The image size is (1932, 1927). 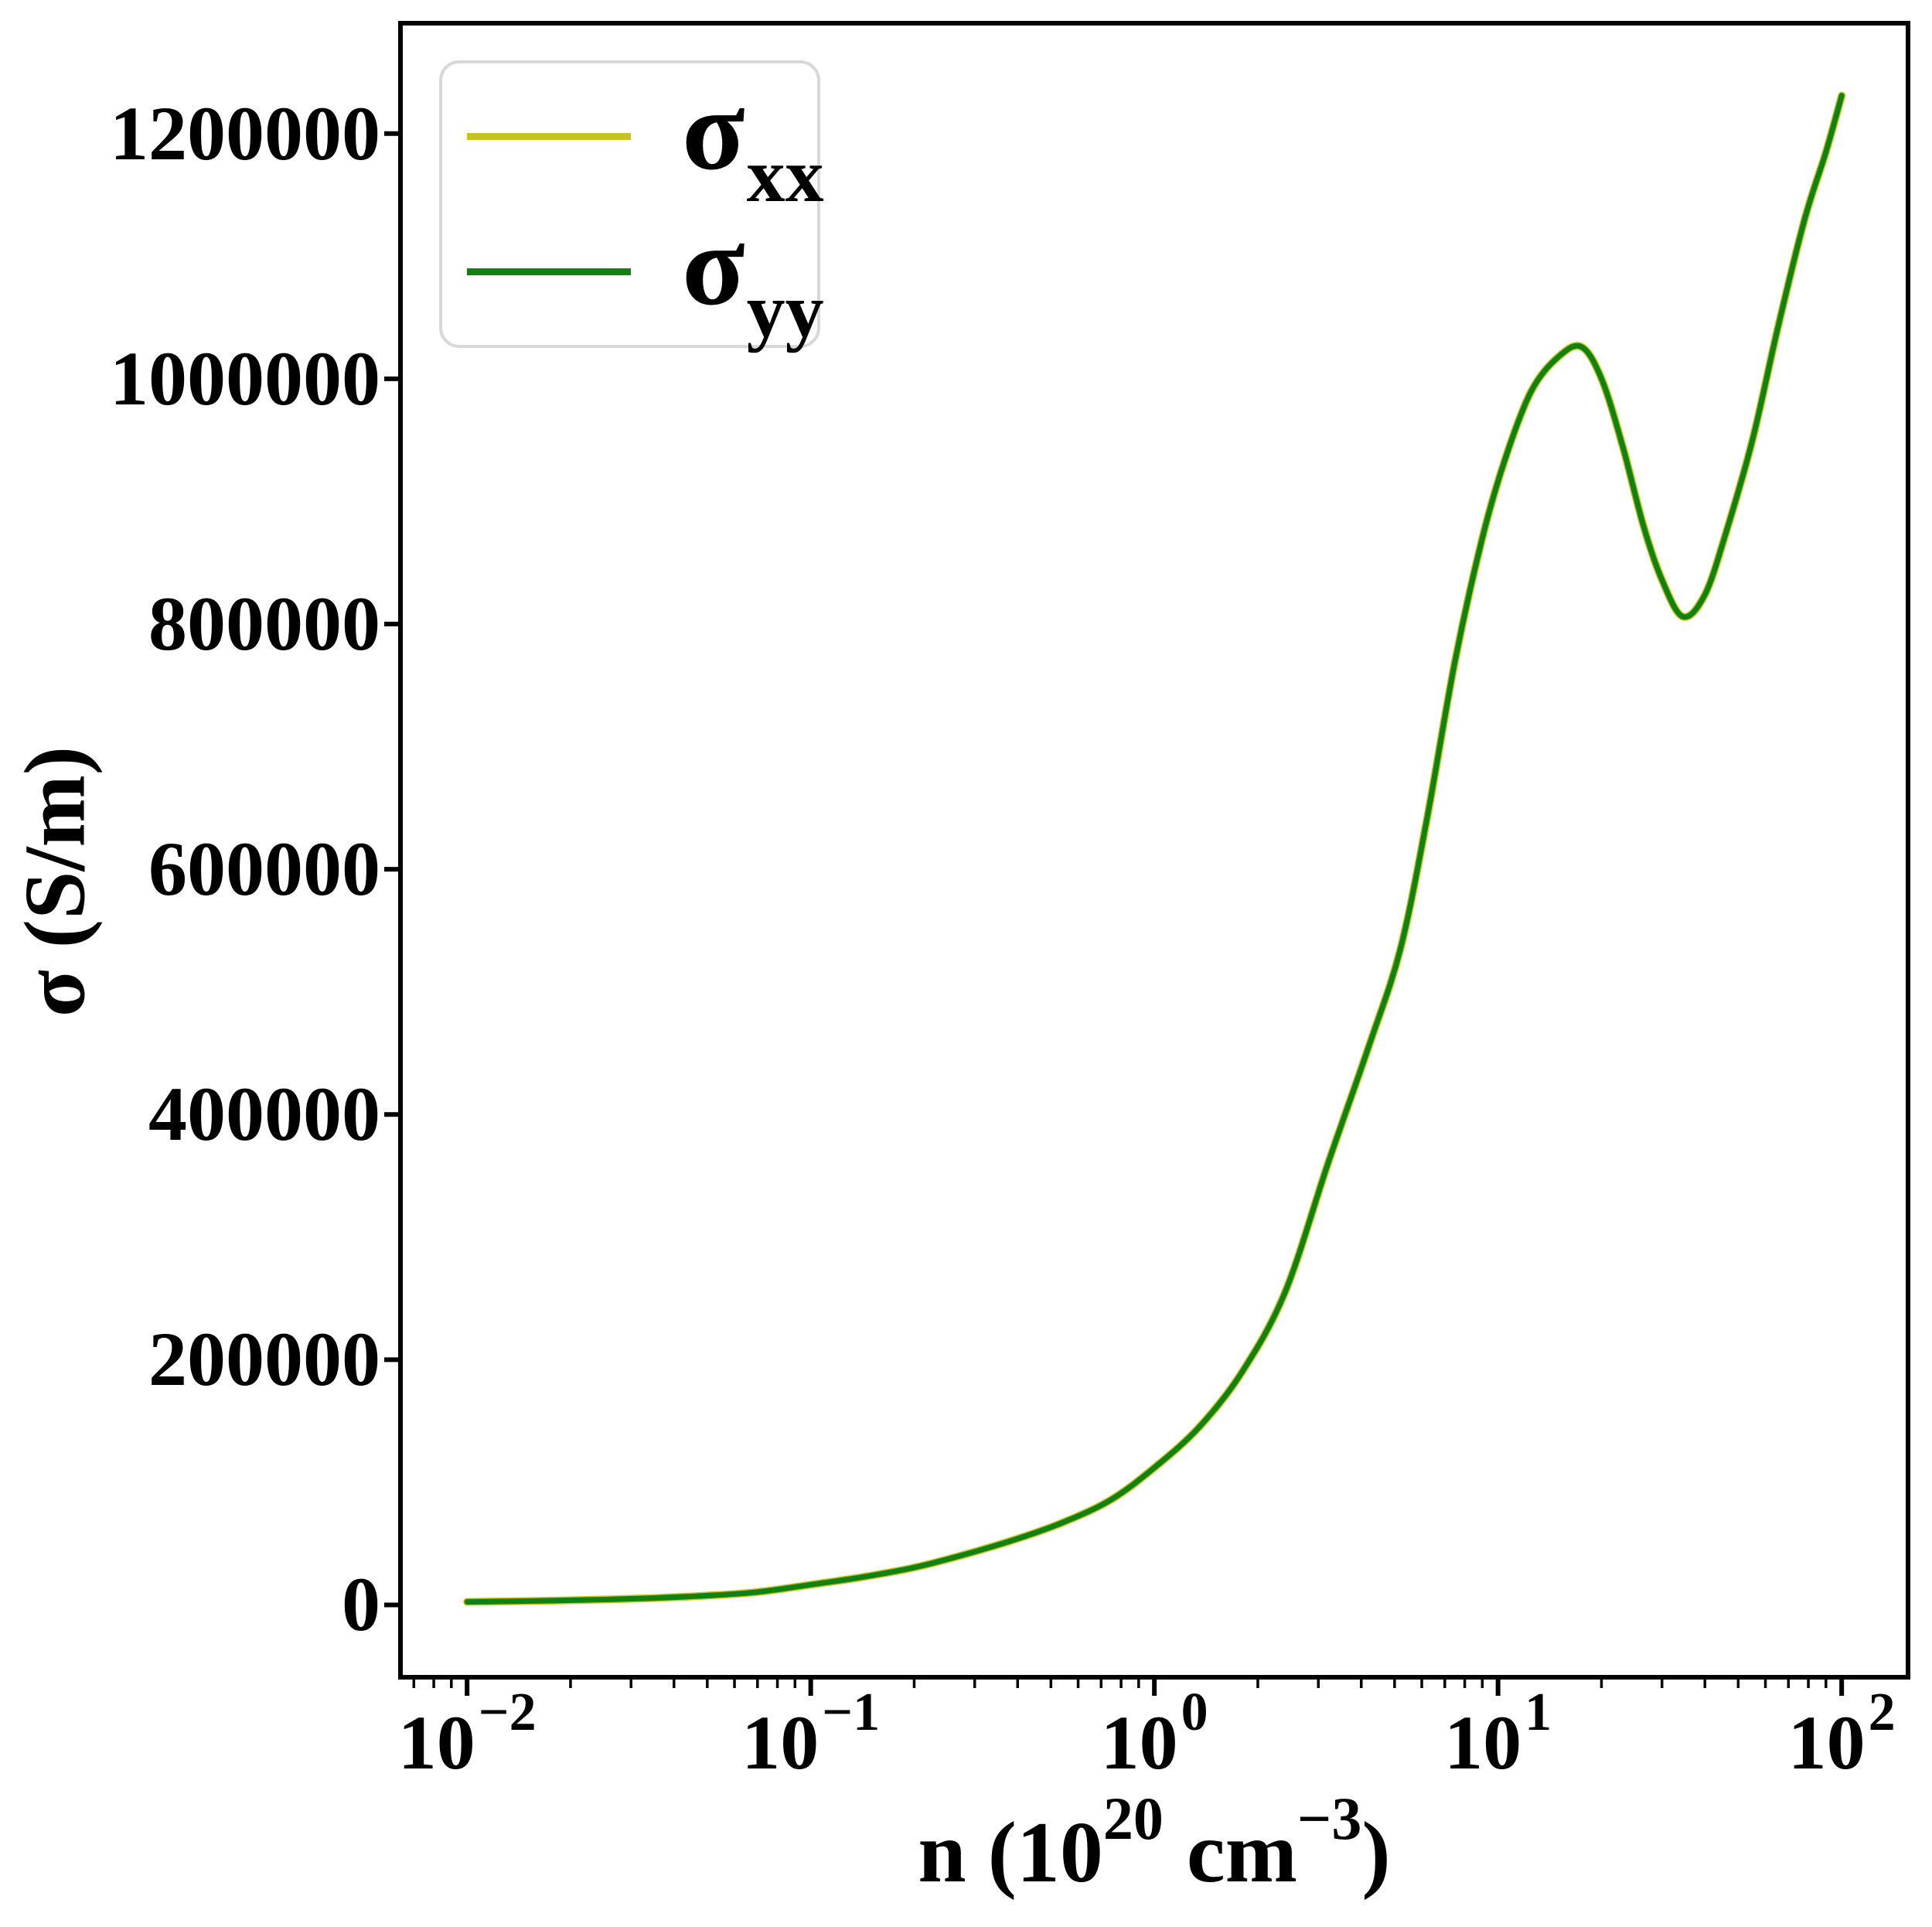 What do you see at coordinates (633, 145) in the screenshot?
I see `legend-entry-sigma-xx: σxx` at bounding box center [633, 145].